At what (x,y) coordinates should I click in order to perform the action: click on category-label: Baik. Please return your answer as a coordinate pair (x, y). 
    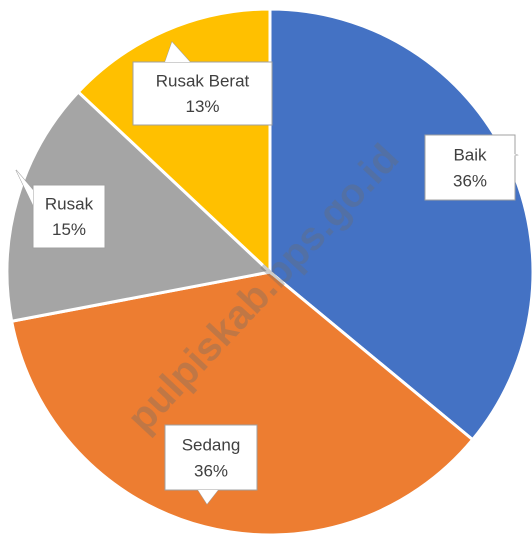
    Looking at the image, I should click on (470, 154).